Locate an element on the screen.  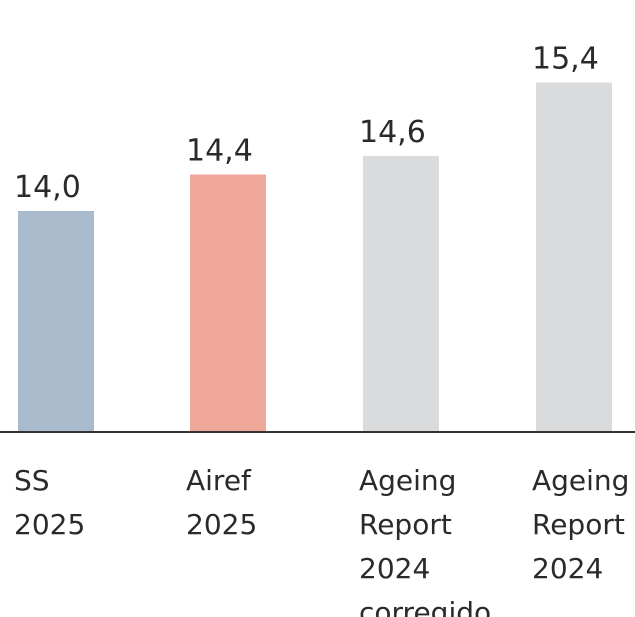
category-label-3: Ageing Report 2024 corregido is located at coordinates (425, 540).